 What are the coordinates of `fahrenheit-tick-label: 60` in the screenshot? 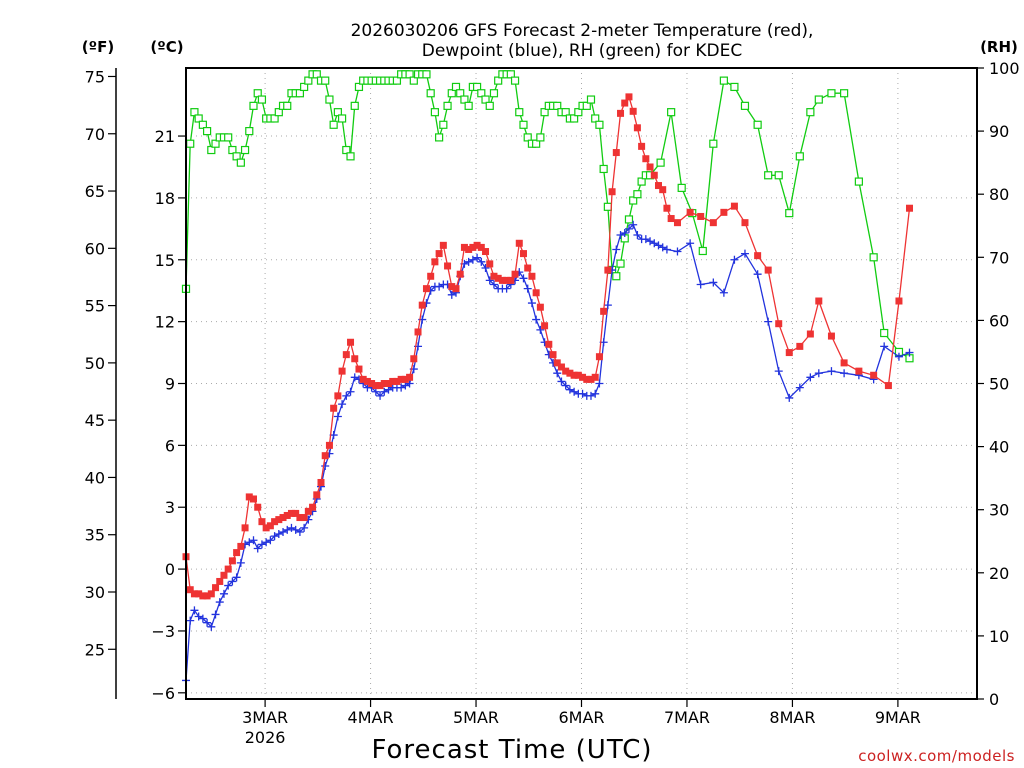 It's located at (95, 248).